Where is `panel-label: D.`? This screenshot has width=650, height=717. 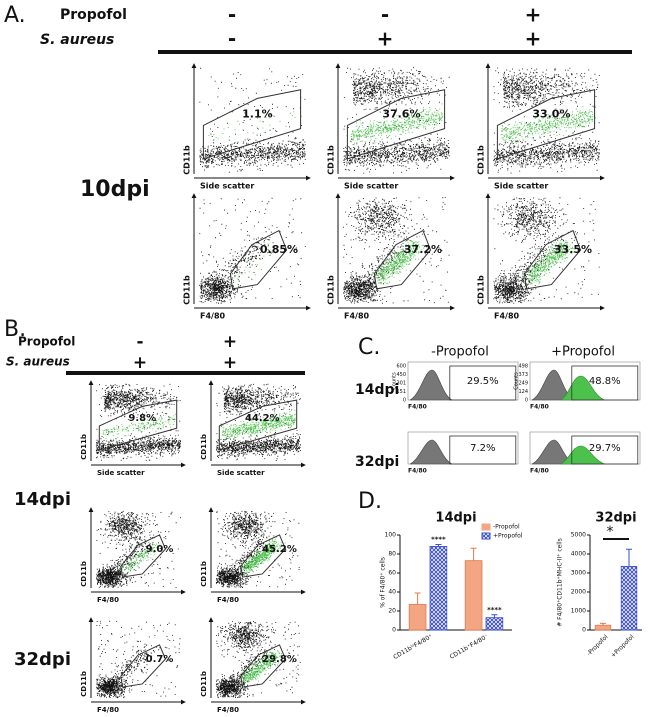
panel-label: D. is located at coordinates (370, 501).